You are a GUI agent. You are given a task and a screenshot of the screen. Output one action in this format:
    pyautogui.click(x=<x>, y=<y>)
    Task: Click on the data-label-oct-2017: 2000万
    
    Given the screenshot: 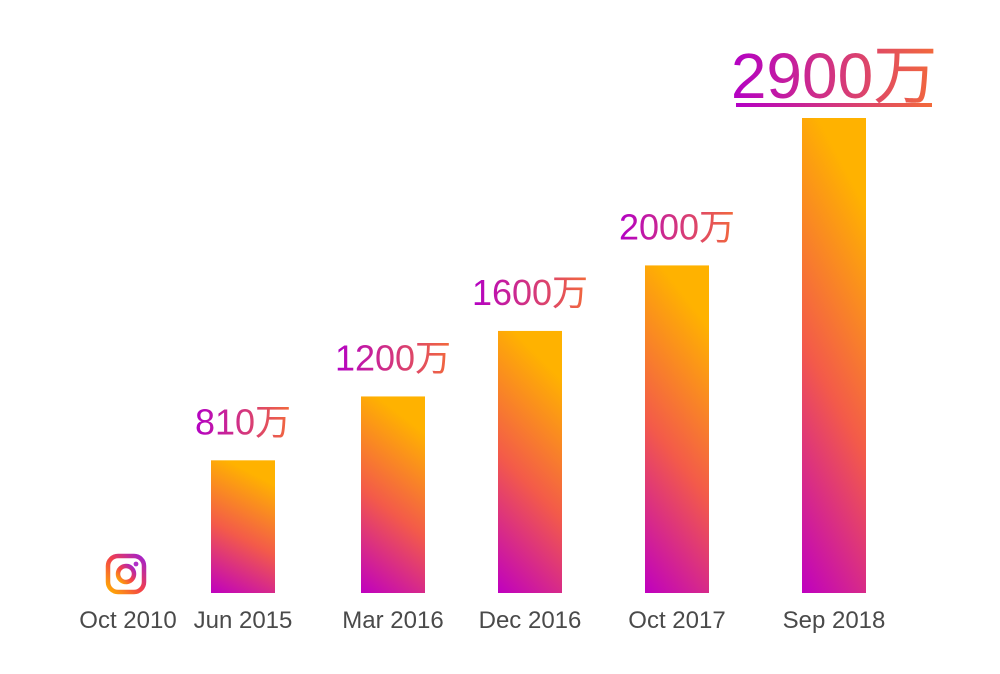 What is the action you would take?
    pyautogui.click(x=677, y=226)
    